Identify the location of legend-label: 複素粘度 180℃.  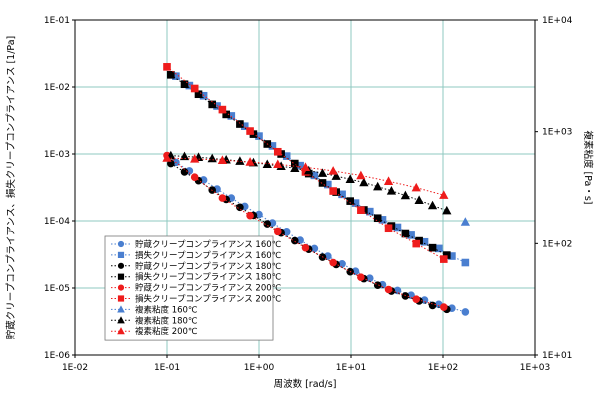
(166, 320).